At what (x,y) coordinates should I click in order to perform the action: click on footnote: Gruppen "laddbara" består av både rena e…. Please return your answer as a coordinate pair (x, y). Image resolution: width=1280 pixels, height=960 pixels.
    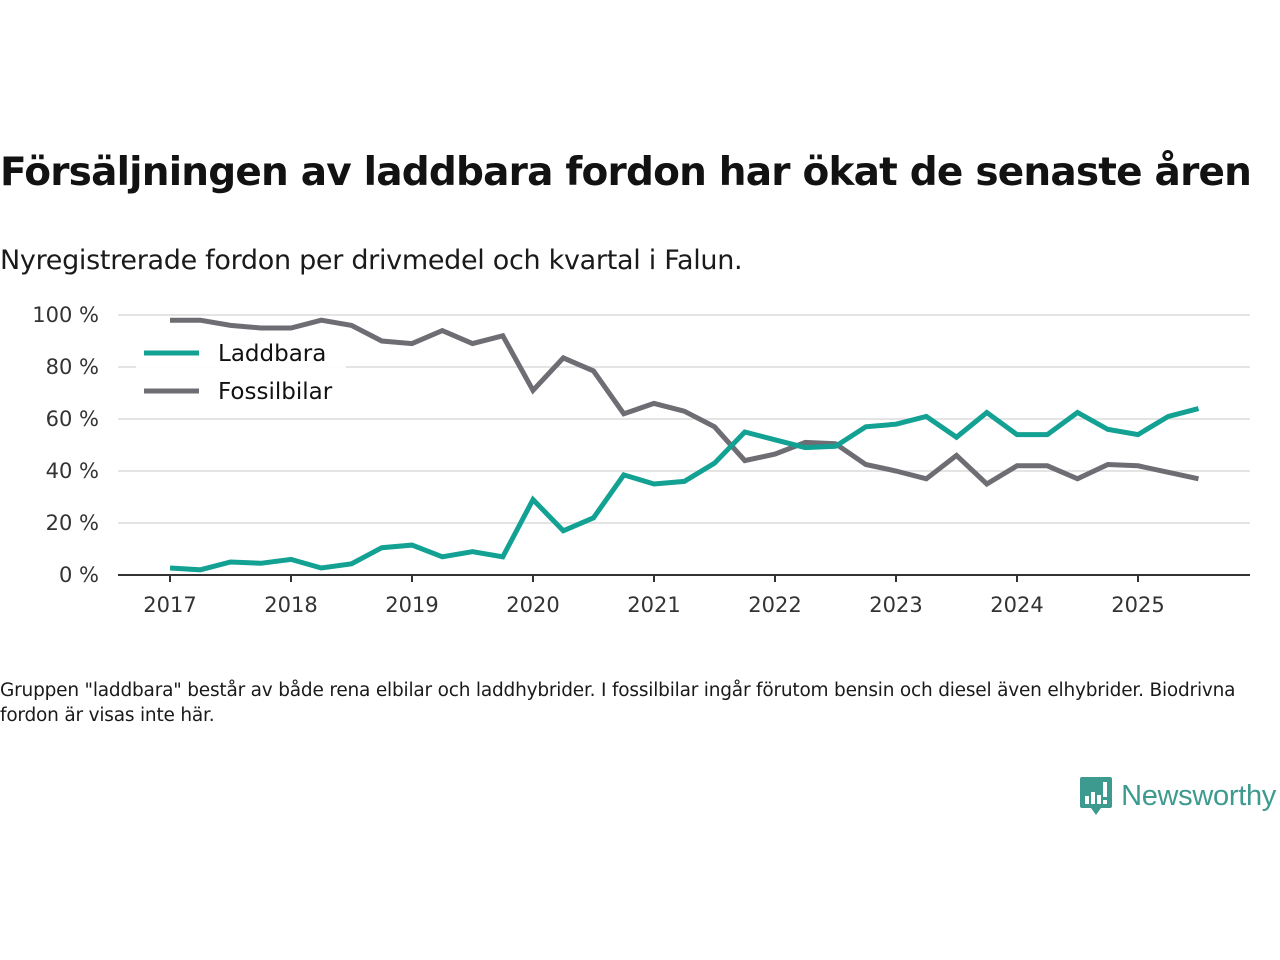
    Looking at the image, I should click on (618, 703).